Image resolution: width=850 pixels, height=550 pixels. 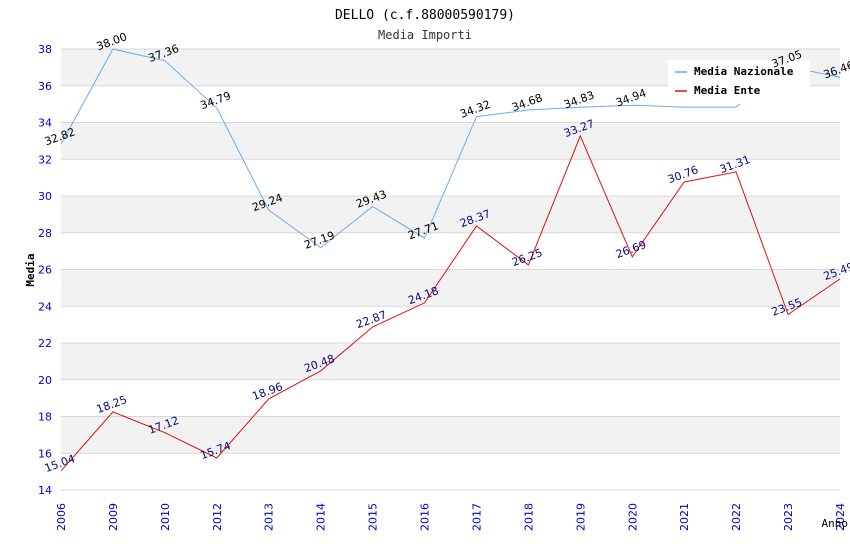 What do you see at coordinates (632, 517) in the screenshot?
I see `x-tick-label: 2020` at bounding box center [632, 517].